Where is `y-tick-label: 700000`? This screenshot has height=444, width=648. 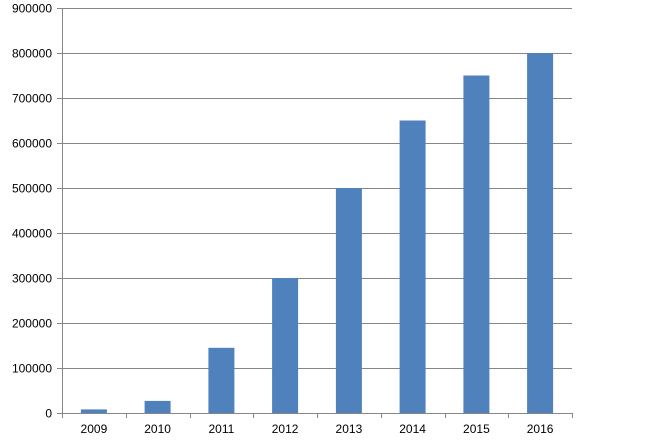 y-tick-label: 700000 is located at coordinates (32, 99).